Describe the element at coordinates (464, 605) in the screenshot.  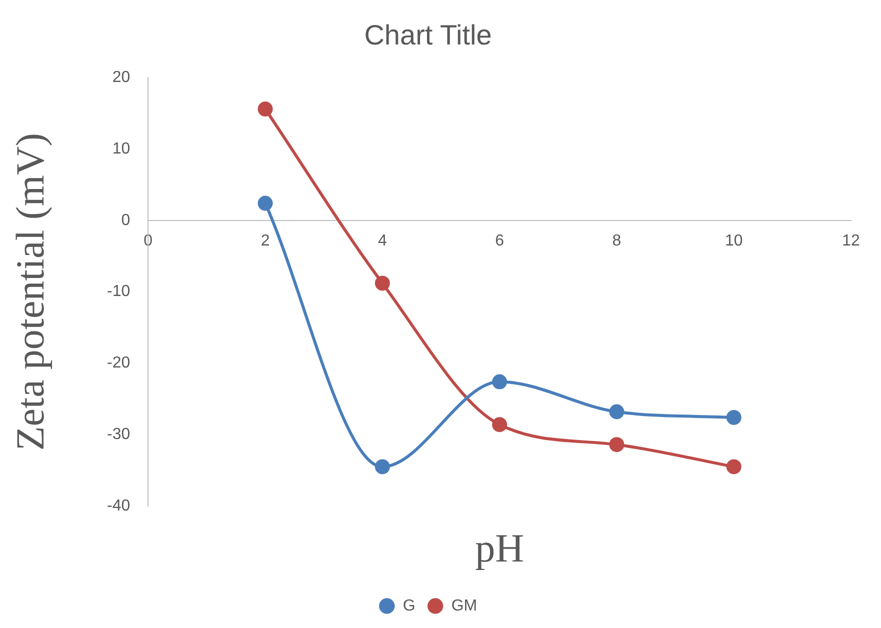
I see `legend-label: GM` at that location.